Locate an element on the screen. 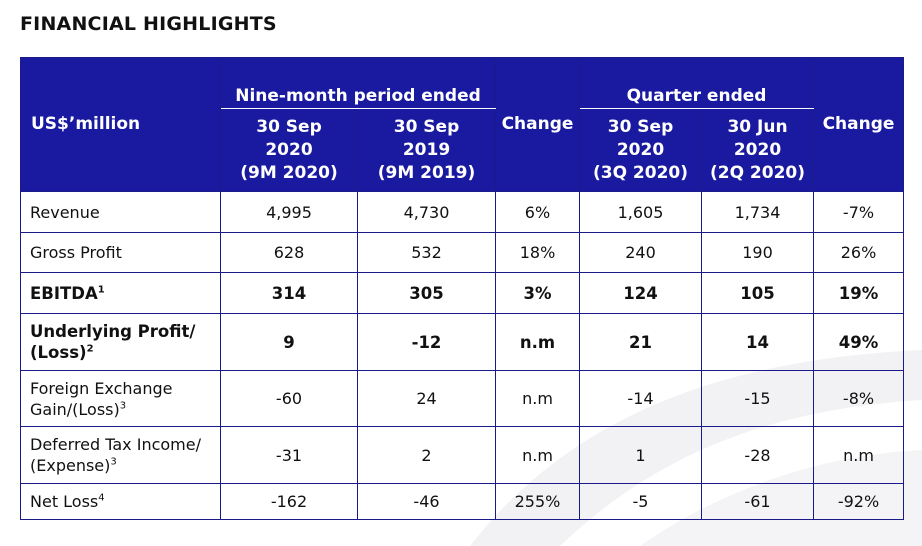  cell-3q-2020: 21 is located at coordinates (640, 342).